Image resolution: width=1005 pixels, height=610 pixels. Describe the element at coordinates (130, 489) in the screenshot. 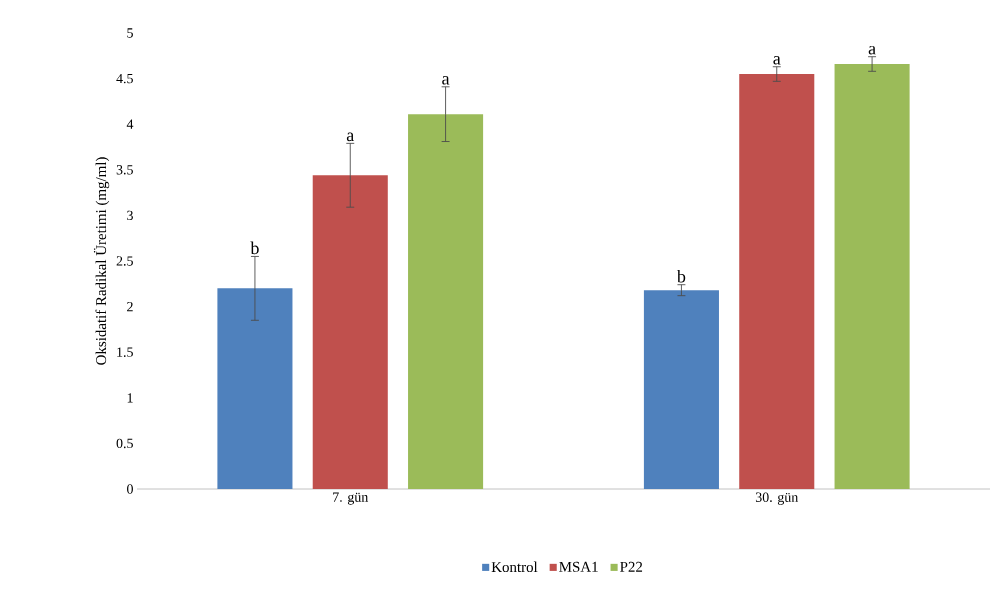

I see `y-tick-label: 0` at that location.